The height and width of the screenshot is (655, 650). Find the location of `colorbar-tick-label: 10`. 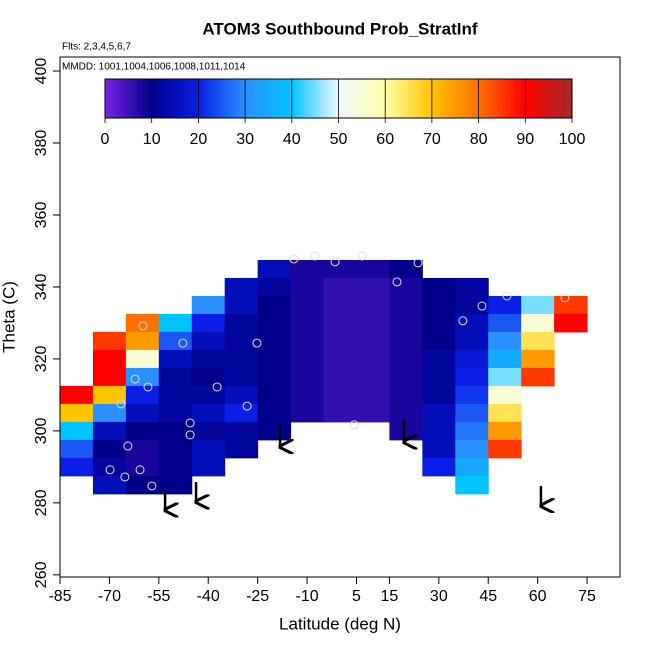

colorbar-tick-label: 10 is located at coordinates (152, 139).